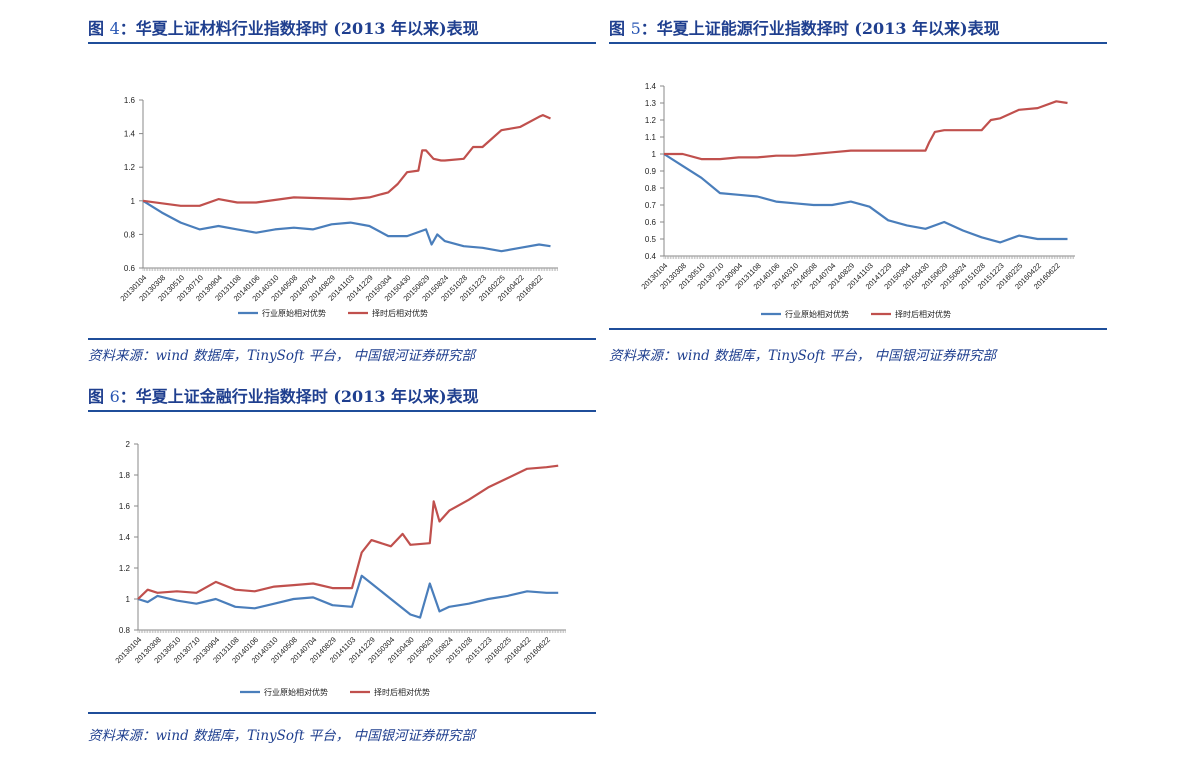  What do you see at coordinates (651, 239) in the screenshot?
I see `y-tick-label: 0.5` at bounding box center [651, 239].